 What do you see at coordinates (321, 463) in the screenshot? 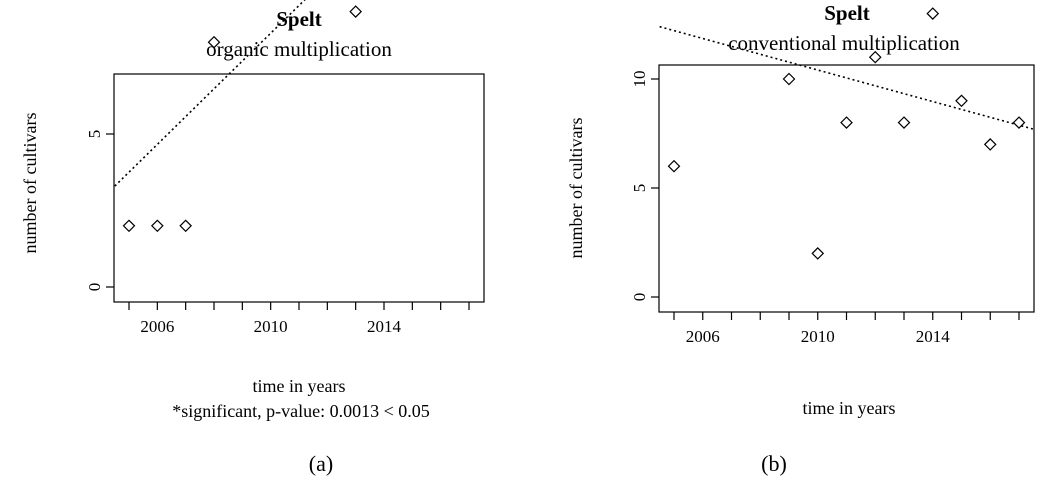
I see `panel-a-label: (a)` at bounding box center [321, 463].